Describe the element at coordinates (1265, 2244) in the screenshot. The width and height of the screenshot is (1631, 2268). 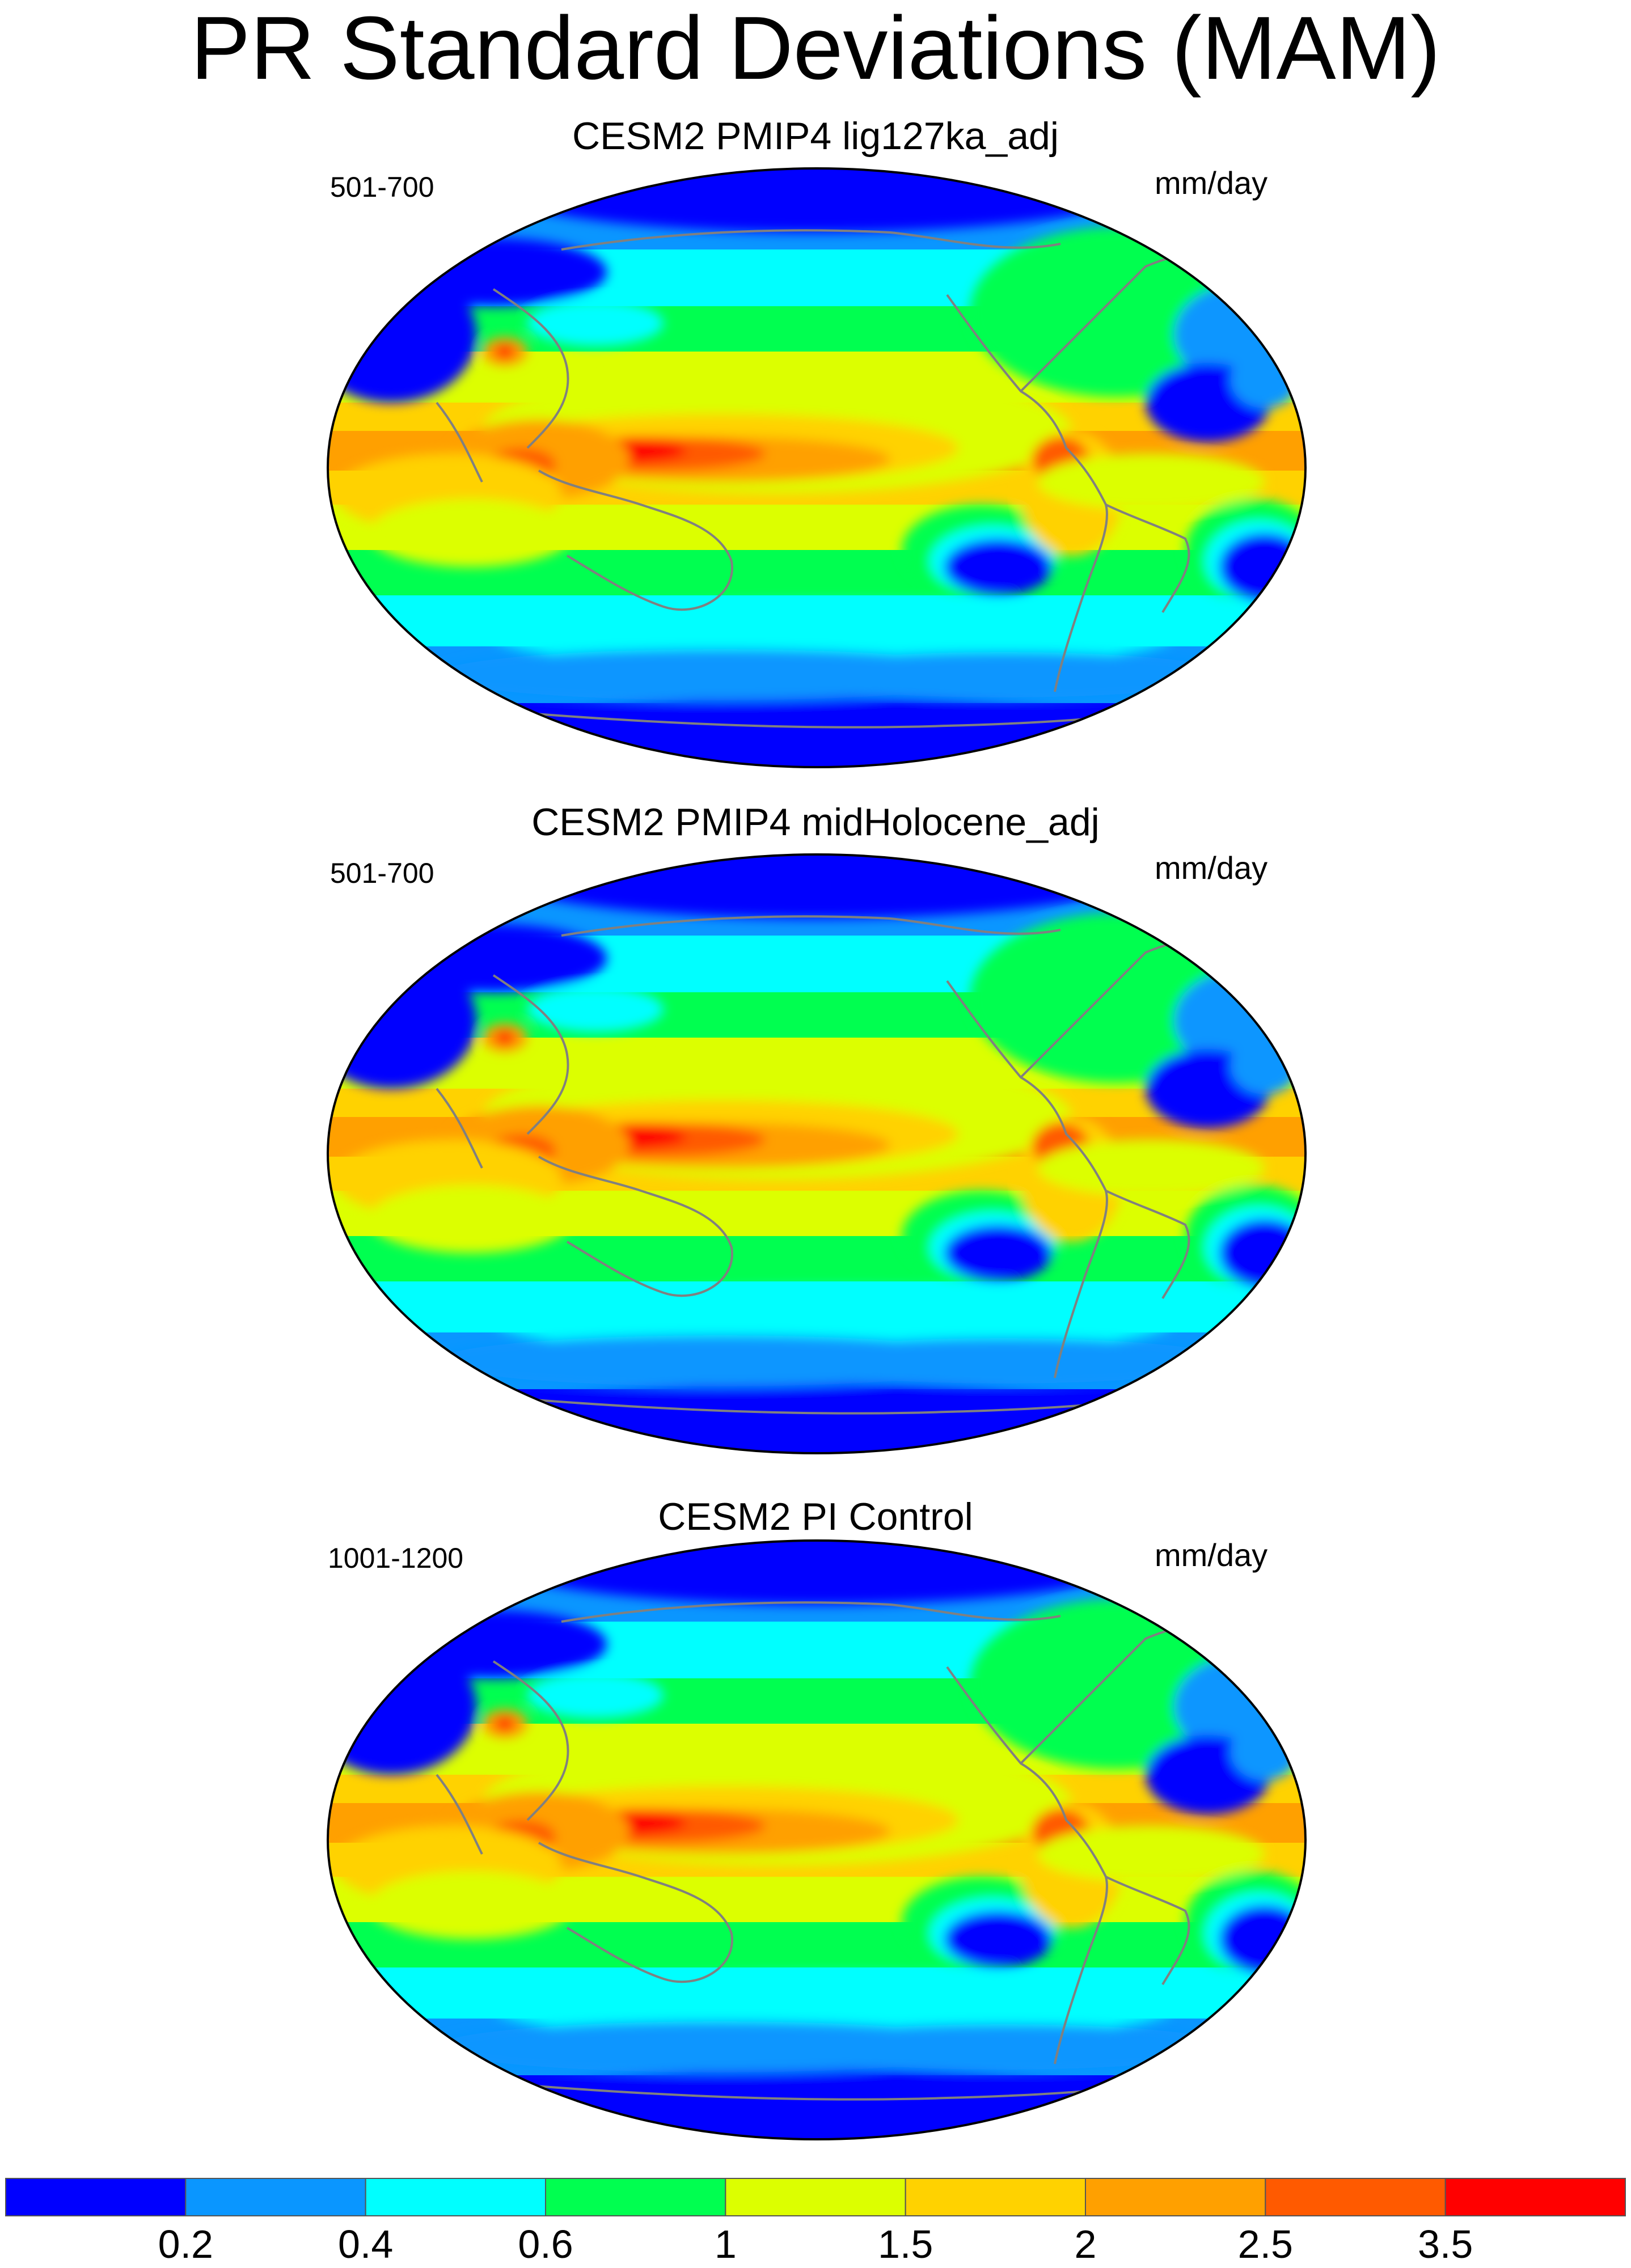
I see `colorbar-tick-label: 2.5` at that location.